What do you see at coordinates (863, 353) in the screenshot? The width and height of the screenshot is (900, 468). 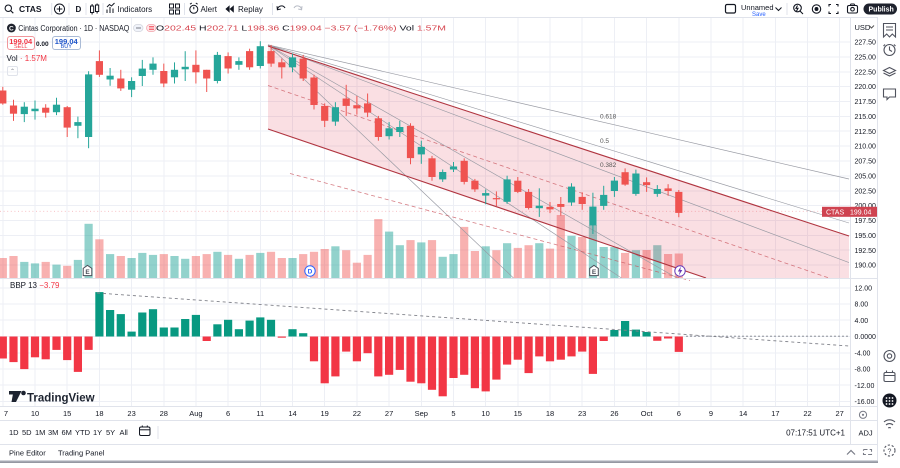 I see `svg-text: -4.00` at bounding box center [863, 353].